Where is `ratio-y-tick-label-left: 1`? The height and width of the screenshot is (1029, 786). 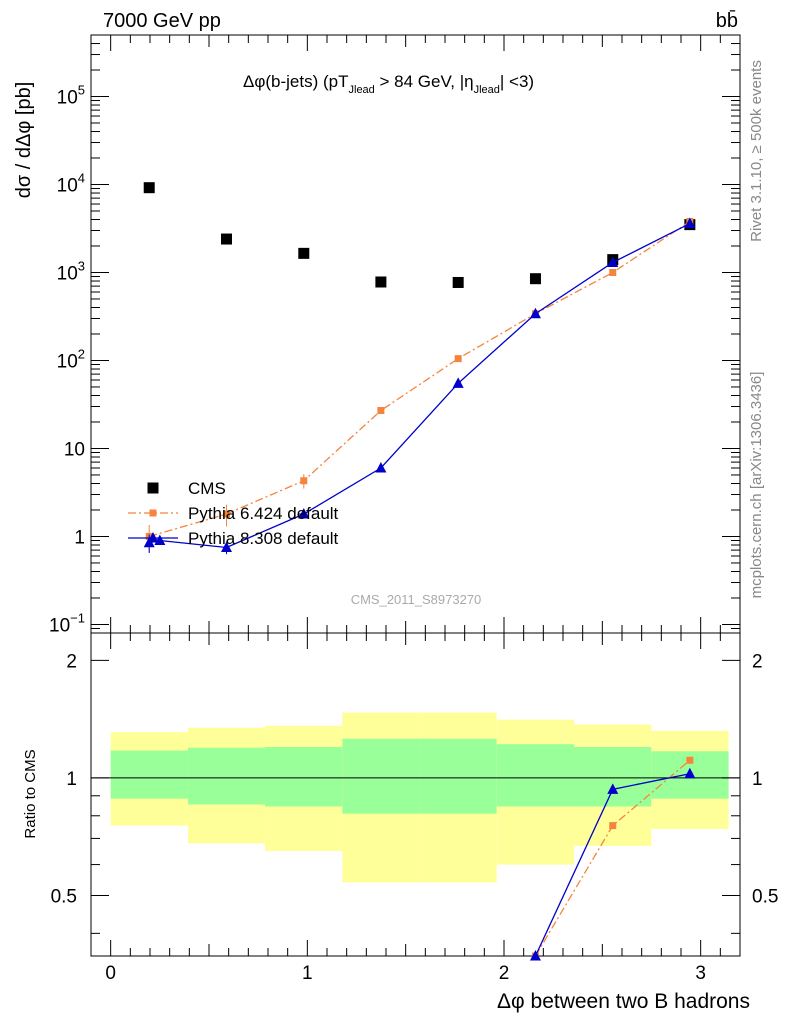 ratio-y-tick-label-left: 1 is located at coordinates (71, 779).